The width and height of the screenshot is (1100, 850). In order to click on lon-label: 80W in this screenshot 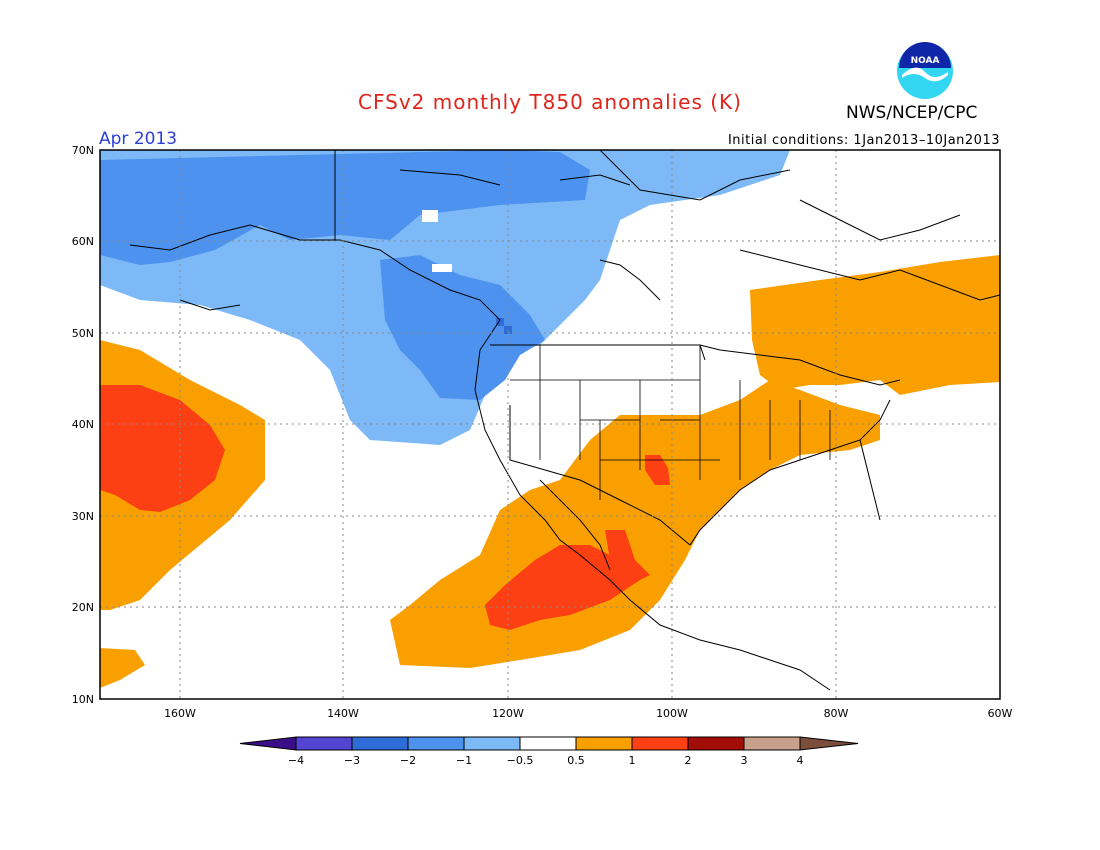, I will do `click(836, 713)`.